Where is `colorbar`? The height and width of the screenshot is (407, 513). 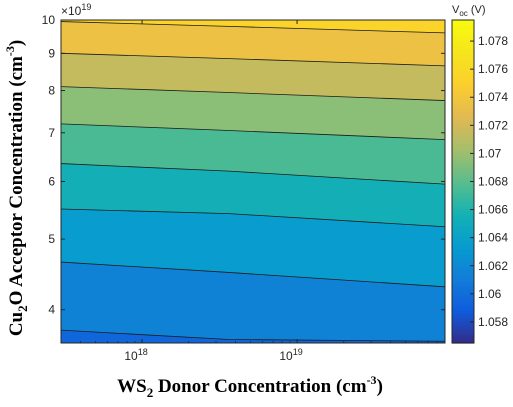
colorbar is located at coordinates (463, 181).